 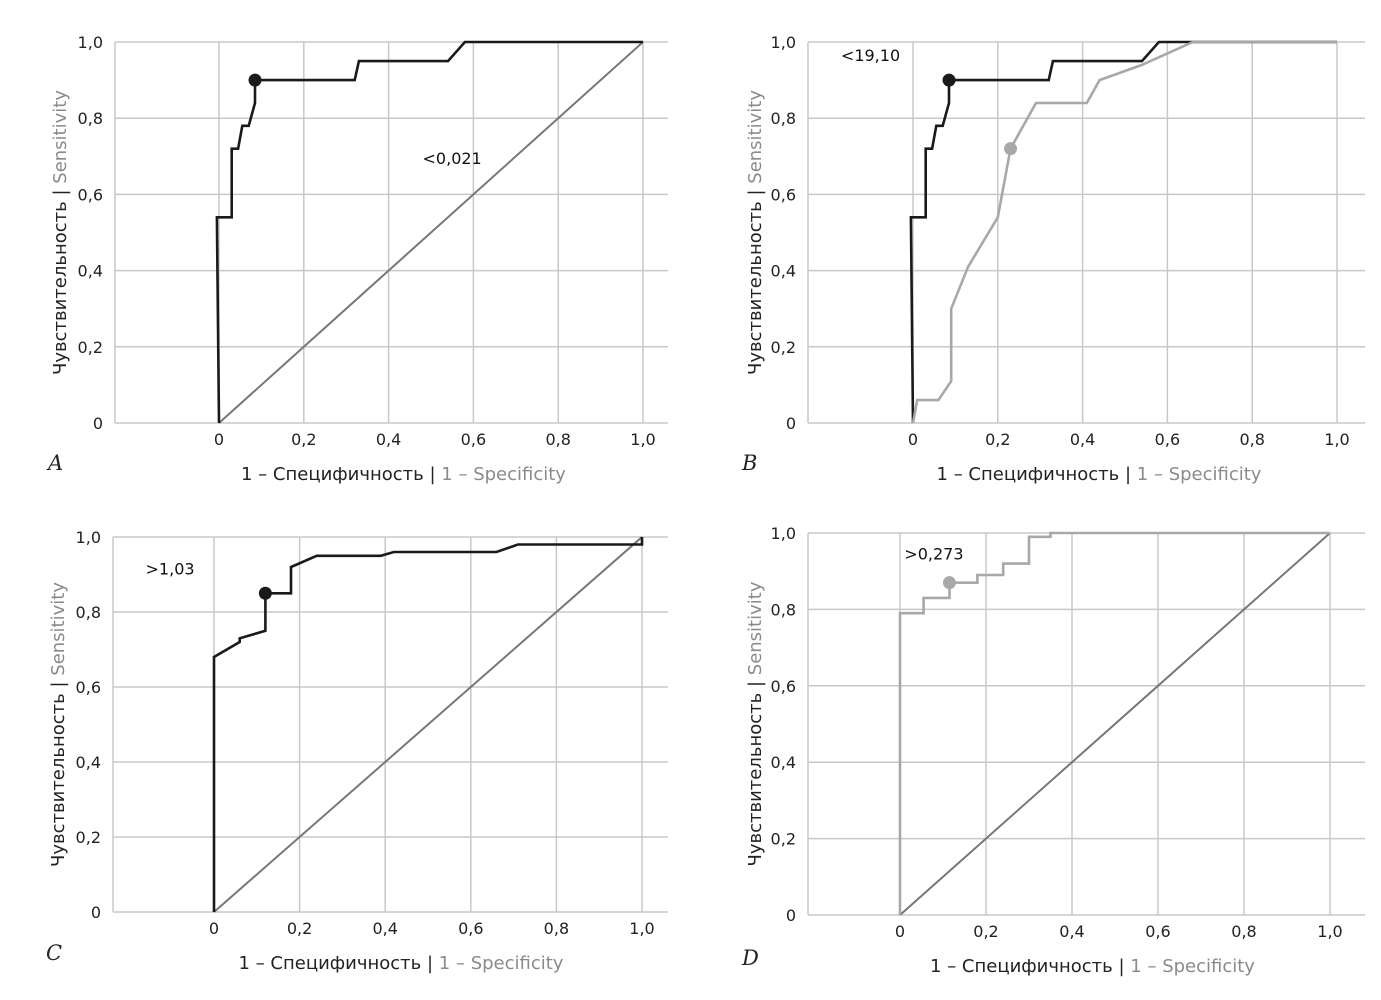 I want to click on cutoff-annotation: <19,10, so click(x=870, y=55).